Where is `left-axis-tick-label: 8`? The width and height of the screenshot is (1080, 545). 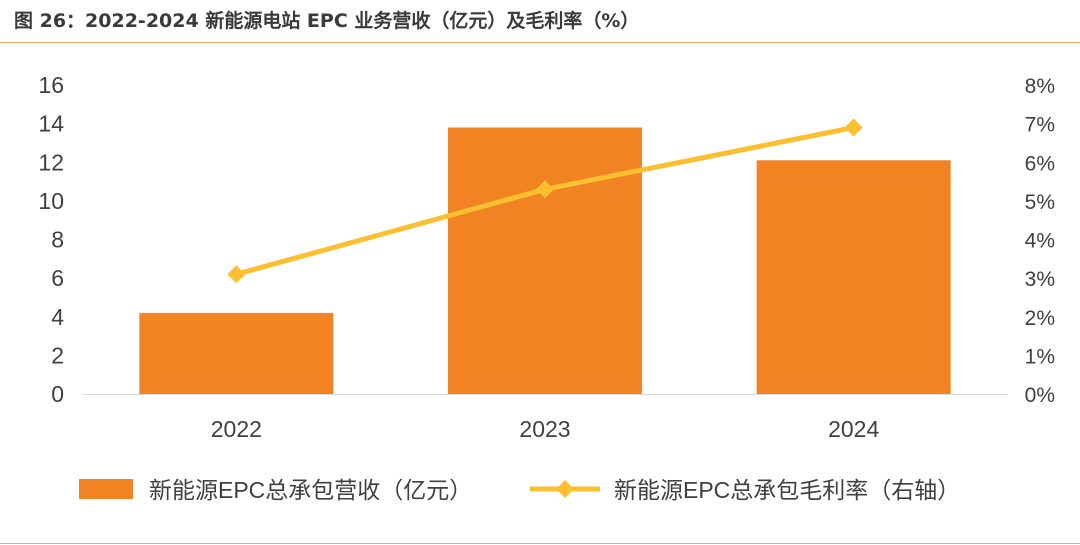 left-axis-tick-label: 8 is located at coordinates (57, 240).